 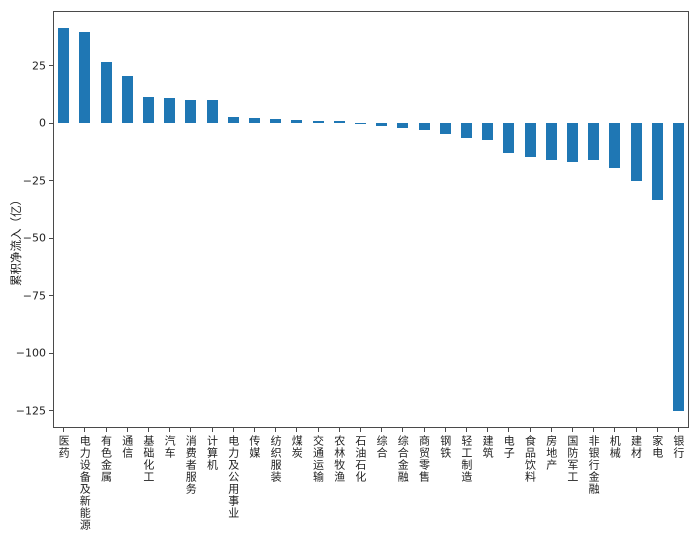 What do you see at coordinates (42, 123) in the screenshot?
I see `y-tick-label: 0` at bounding box center [42, 123].